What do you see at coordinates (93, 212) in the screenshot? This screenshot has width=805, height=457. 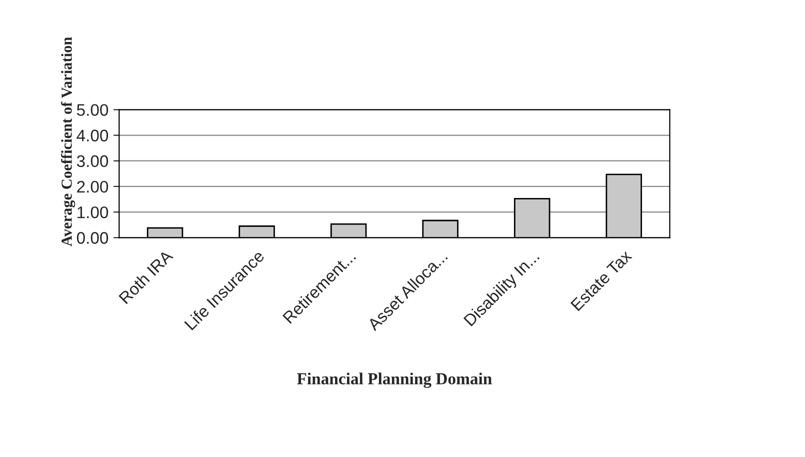 I see `y-tick-label: 1.00` at bounding box center [93, 212].